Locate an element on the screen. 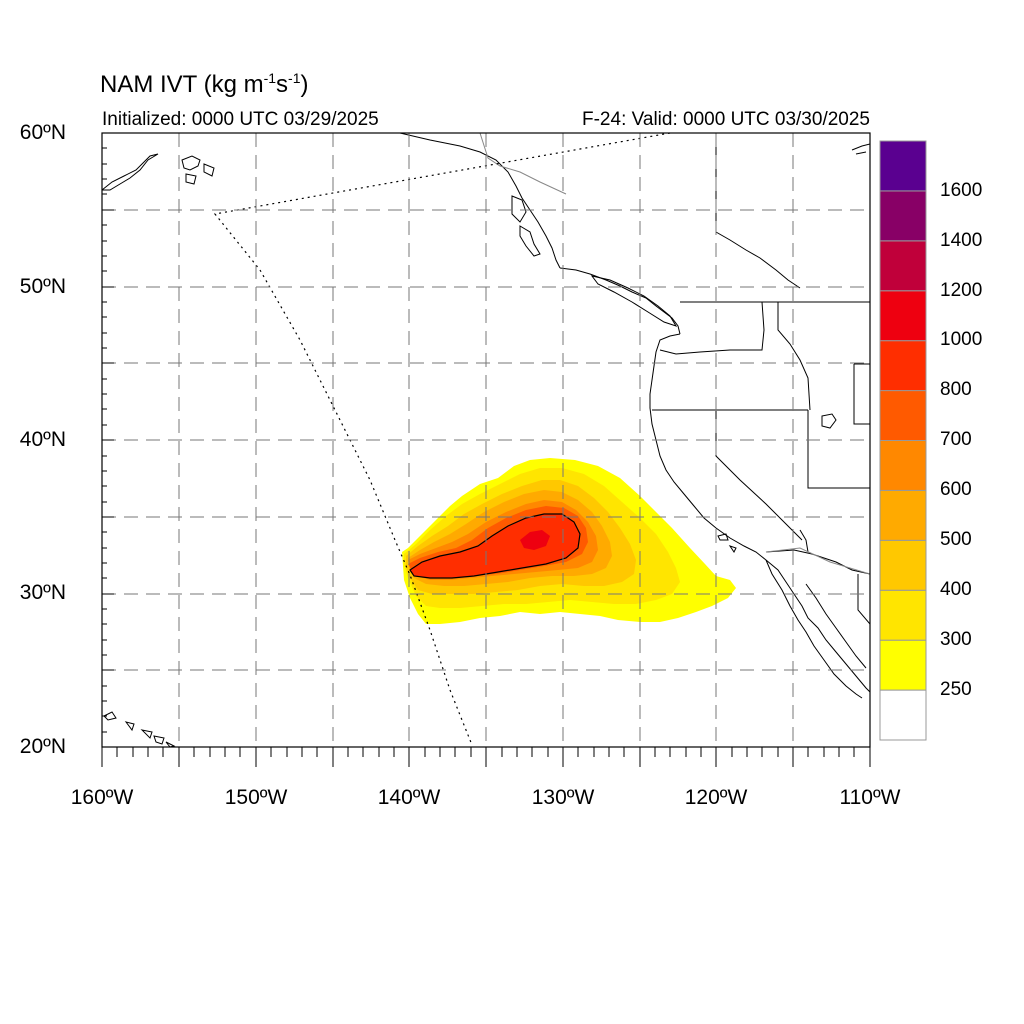  baja-peninsula is located at coordinates (814, 629).